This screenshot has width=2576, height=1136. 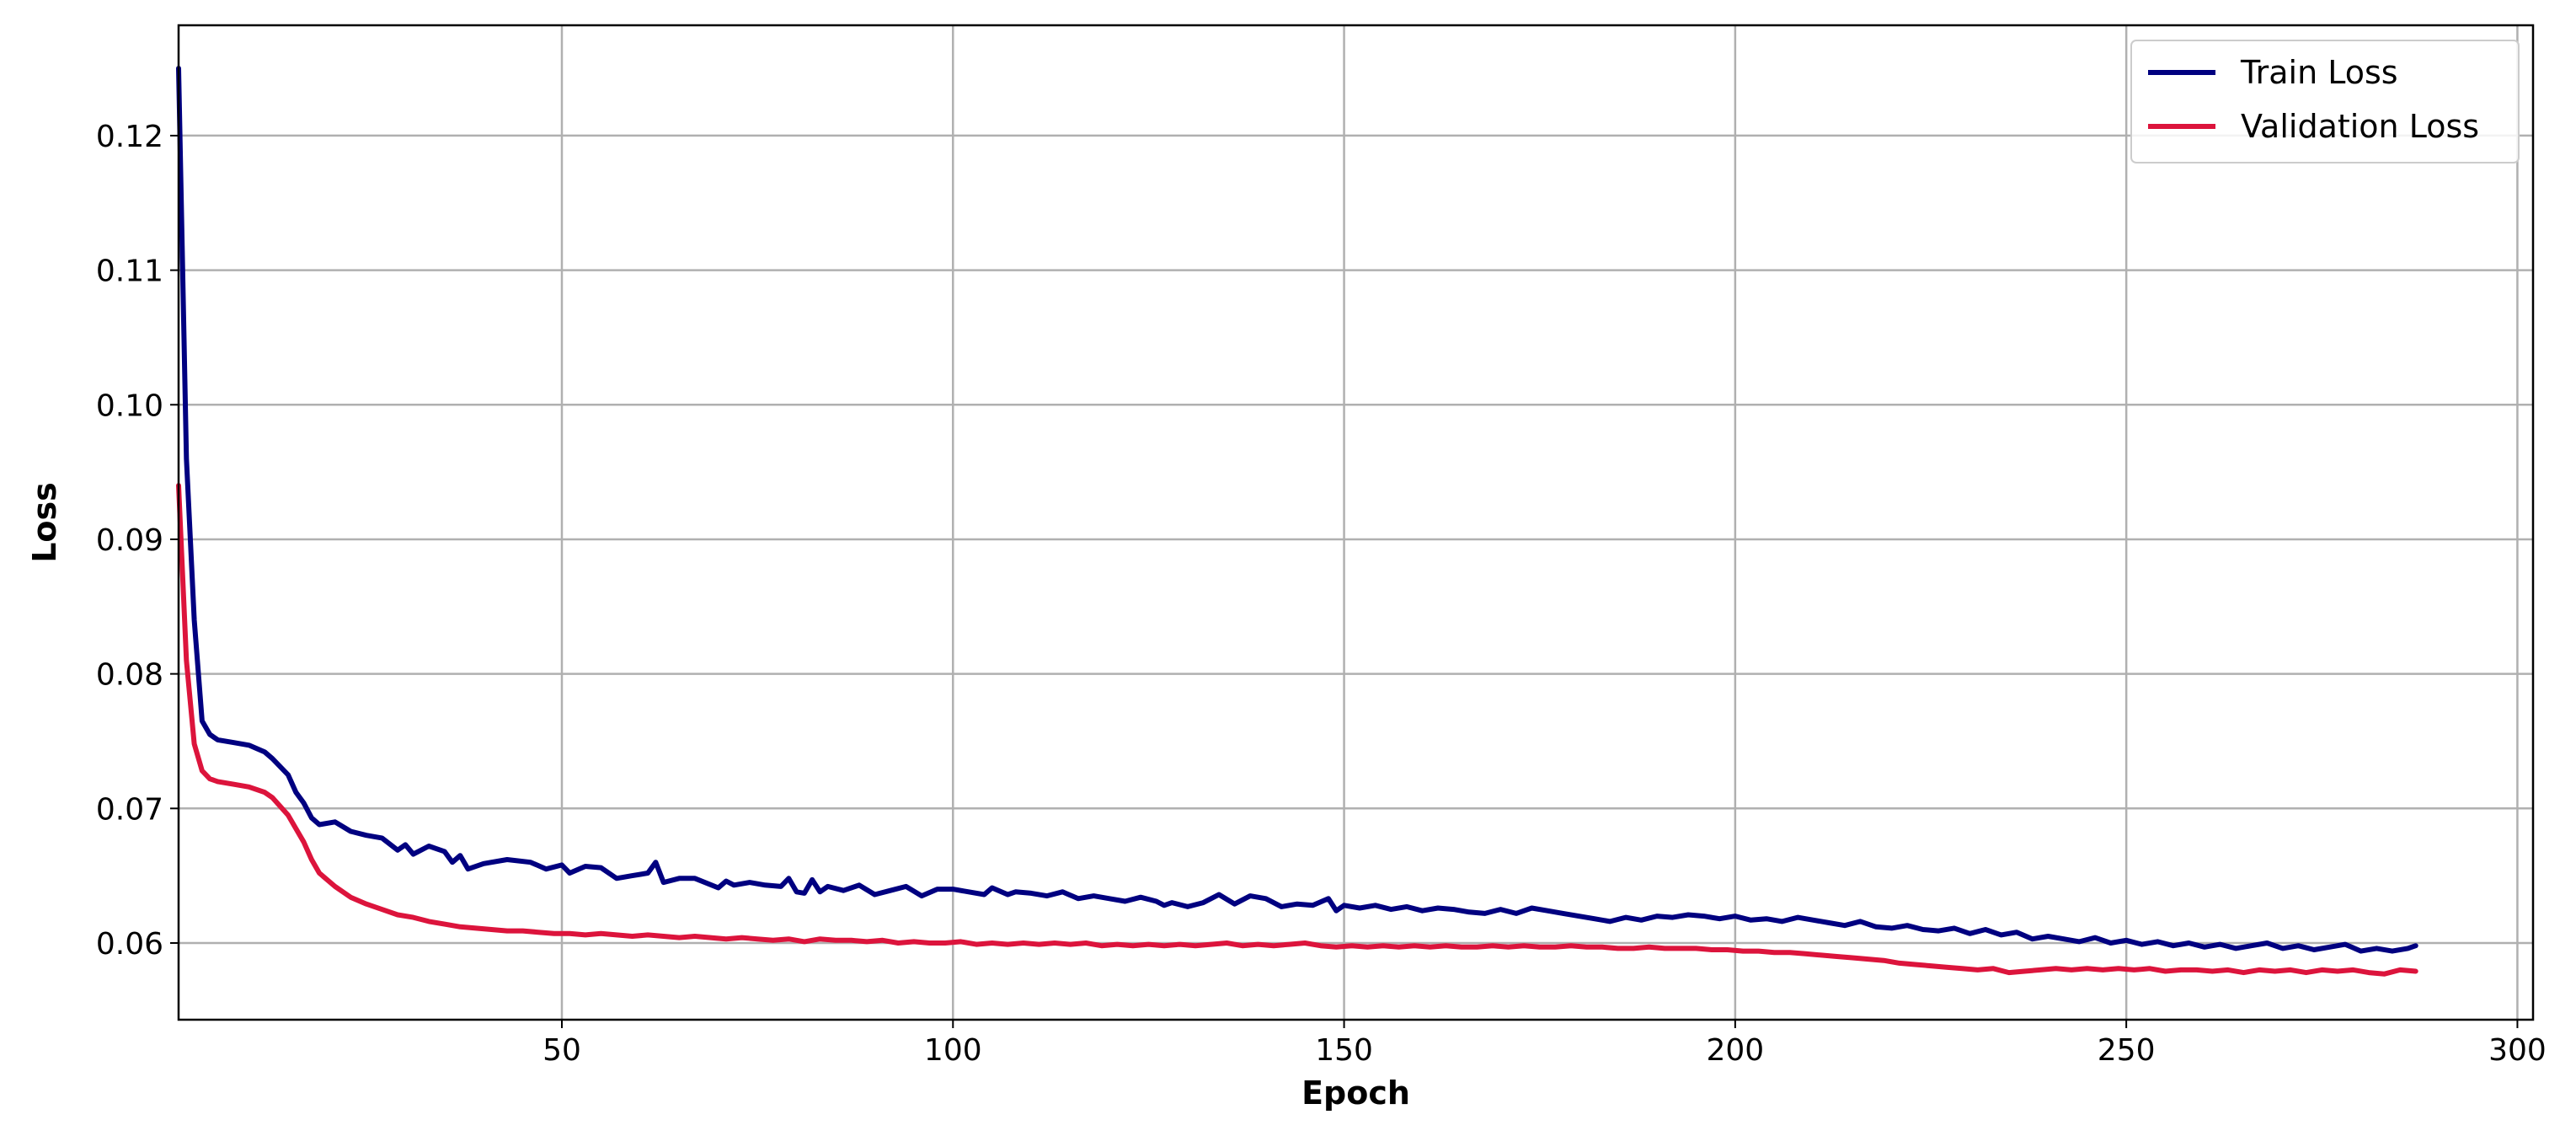 What do you see at coordinates (129, 809) in the screenshot?
I see `y-tick-label: 0.07` at bounding box center [129, 809].